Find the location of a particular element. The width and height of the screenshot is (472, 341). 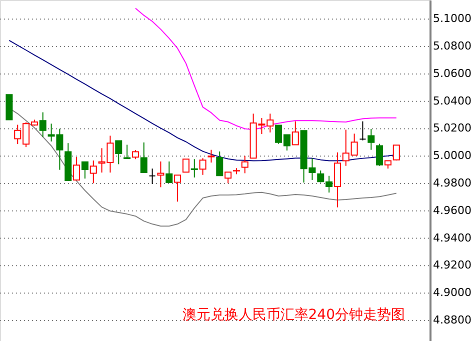

y-tick-label: 4.9000 is located at coordinates (452, 293).